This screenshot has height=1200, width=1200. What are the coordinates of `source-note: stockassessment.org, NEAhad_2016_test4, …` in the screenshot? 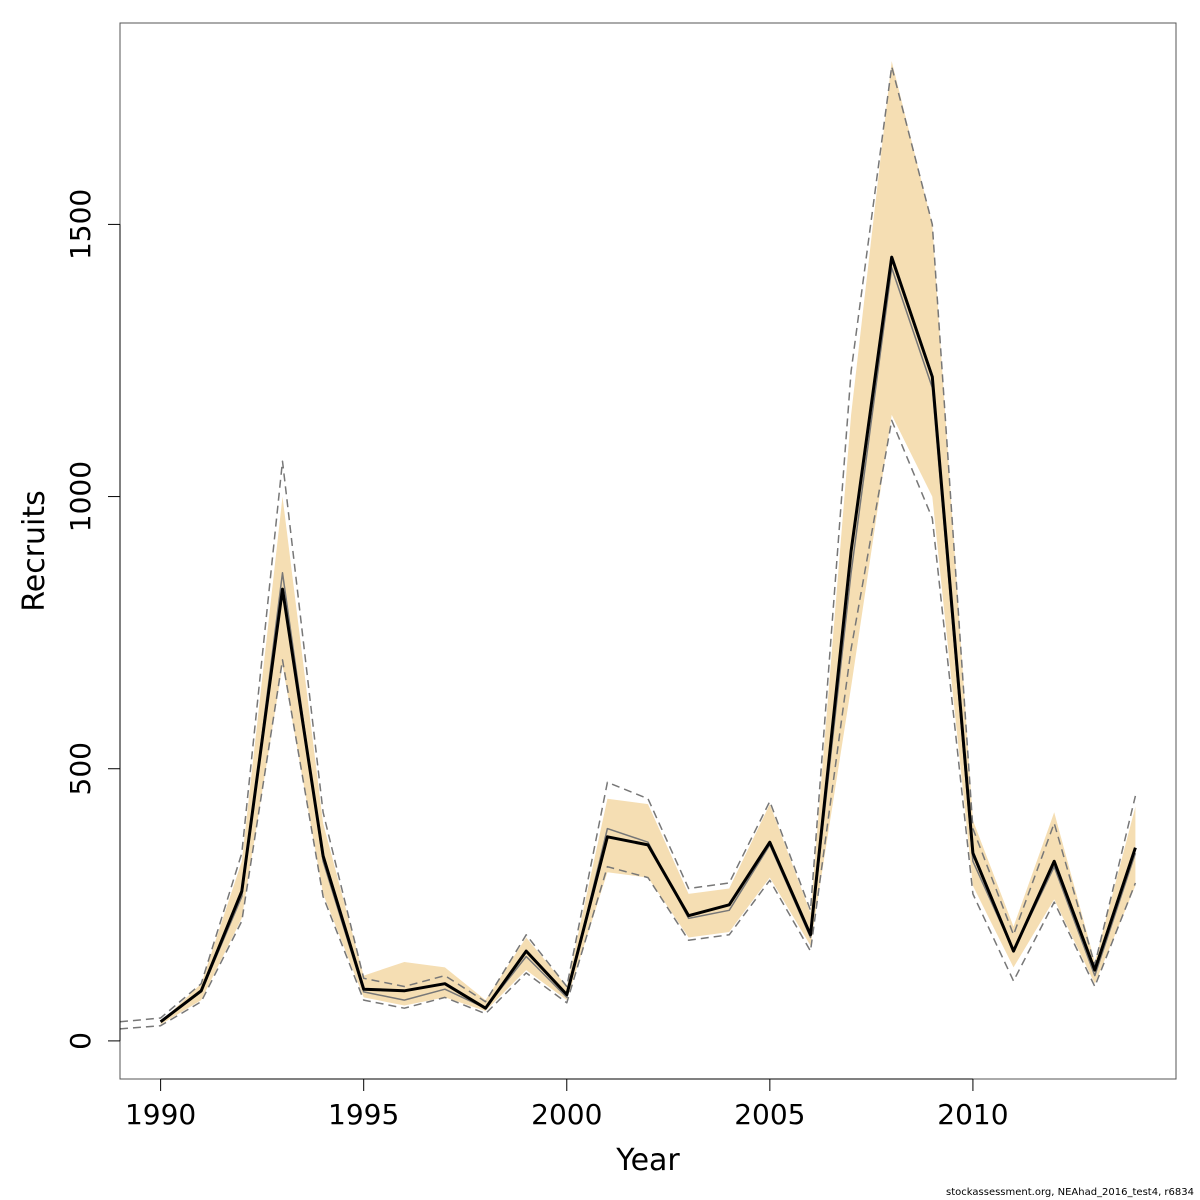 It's located at (1070, 1192).